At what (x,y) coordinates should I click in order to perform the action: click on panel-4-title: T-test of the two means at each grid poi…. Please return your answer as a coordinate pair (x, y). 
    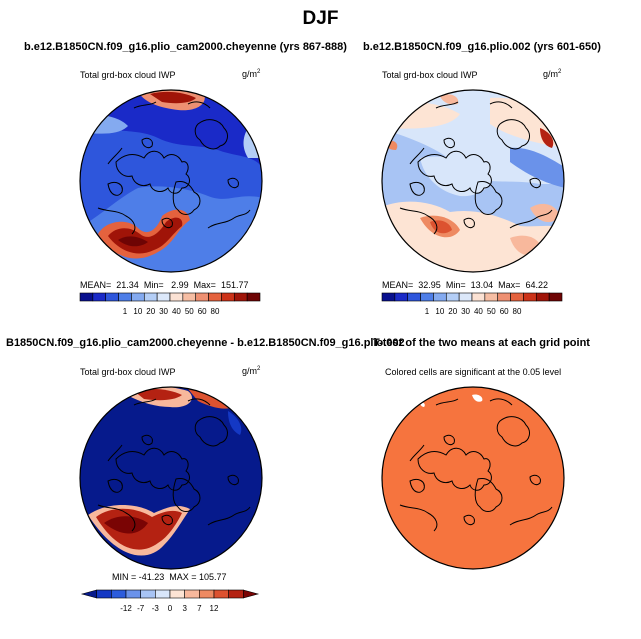
    Looking at the image, I should click on (481, 343).